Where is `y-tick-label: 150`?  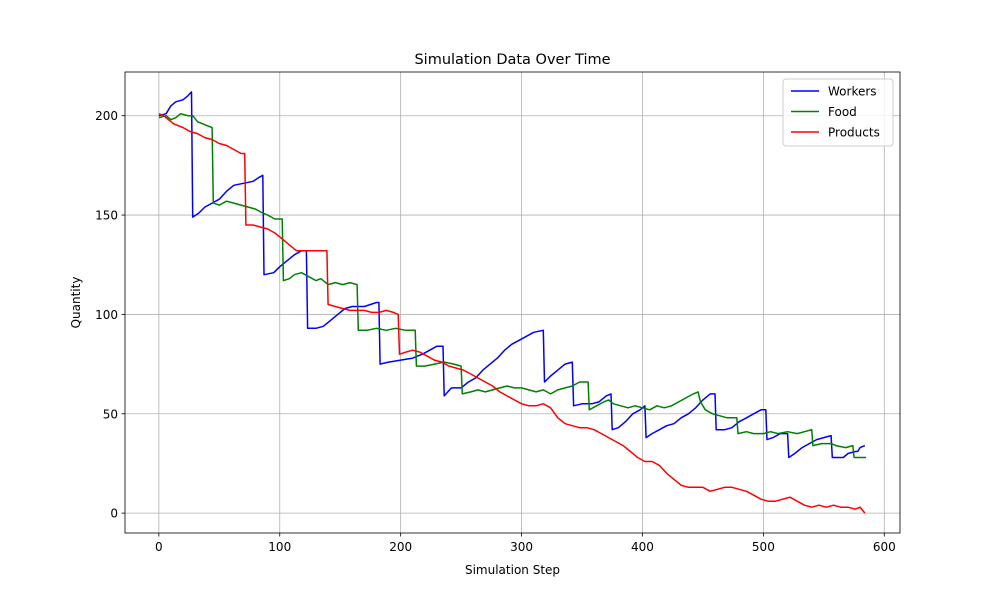 y-tick-label: 150 is located at coordinates (106, 216).